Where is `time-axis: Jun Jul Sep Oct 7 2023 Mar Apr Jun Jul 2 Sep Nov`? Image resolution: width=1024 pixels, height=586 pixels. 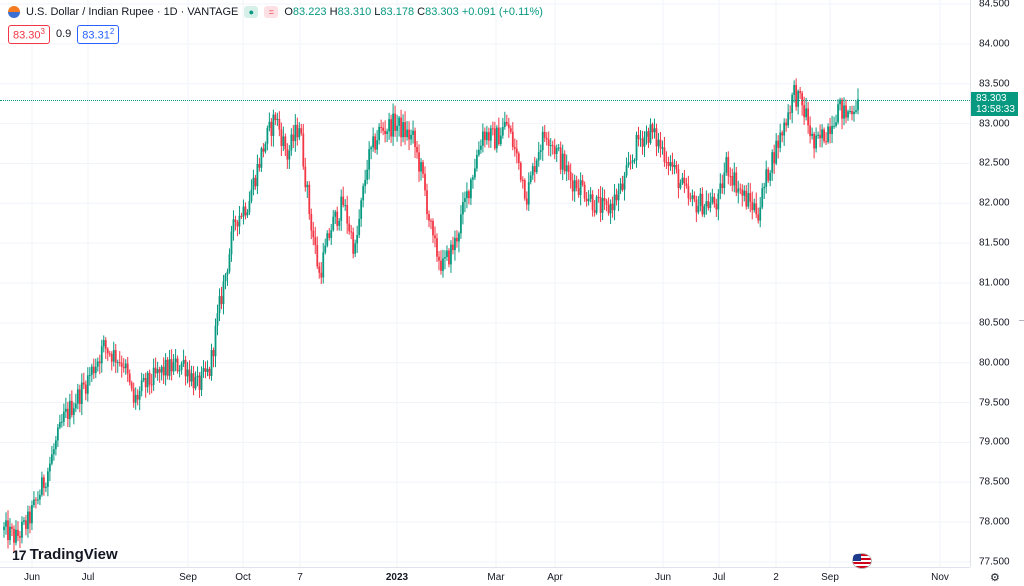
time-axis: Jun Jul Sep Oct 7 2023 Mar Apr Jun Jul 2 Sep Nov is located at coordinates (485, 576).